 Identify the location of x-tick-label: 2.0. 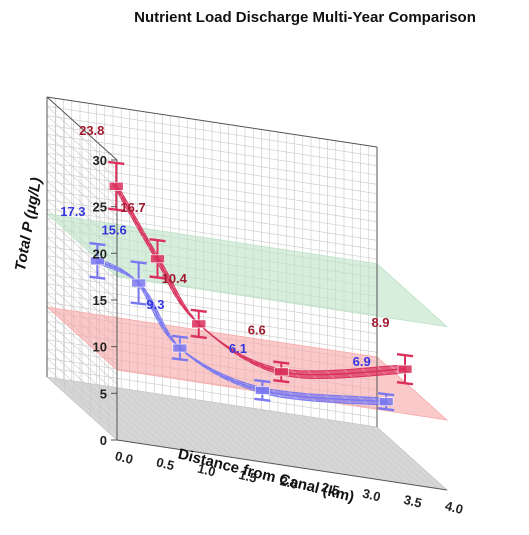
(289, 482).